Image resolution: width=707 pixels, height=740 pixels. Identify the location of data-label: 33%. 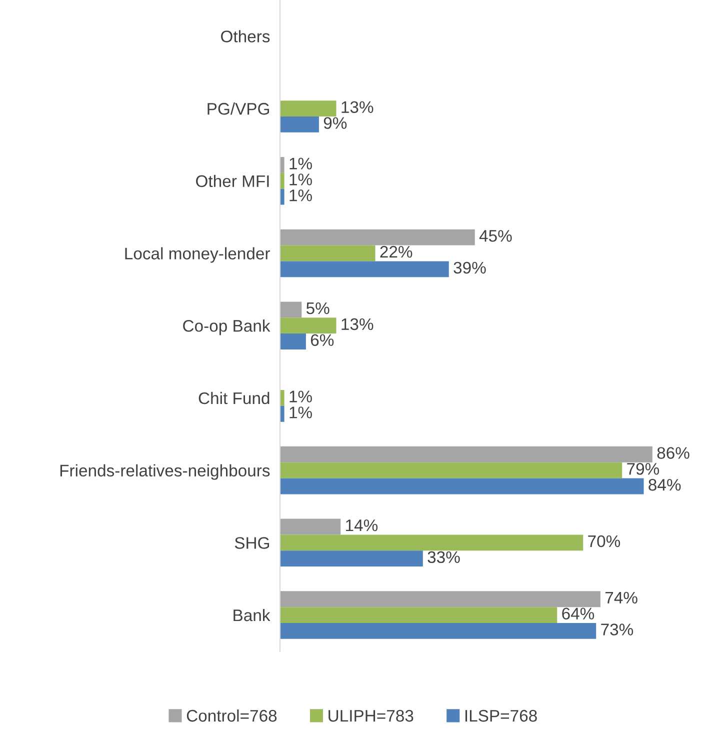
(444, 557).